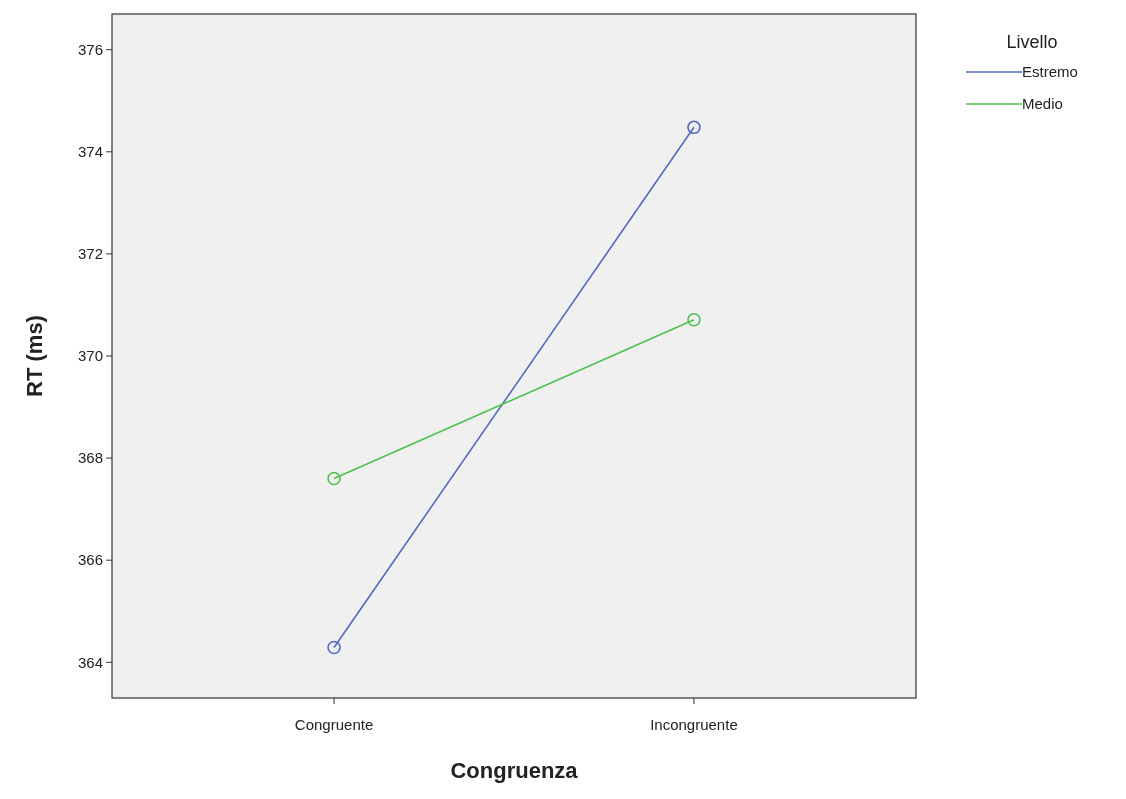 This screenshot has width=1126, height=799. What do you see at coordinates (1050, 72) in the screenshot?
I see `legend-label: Estremo` at bounding box center [1050, 72].